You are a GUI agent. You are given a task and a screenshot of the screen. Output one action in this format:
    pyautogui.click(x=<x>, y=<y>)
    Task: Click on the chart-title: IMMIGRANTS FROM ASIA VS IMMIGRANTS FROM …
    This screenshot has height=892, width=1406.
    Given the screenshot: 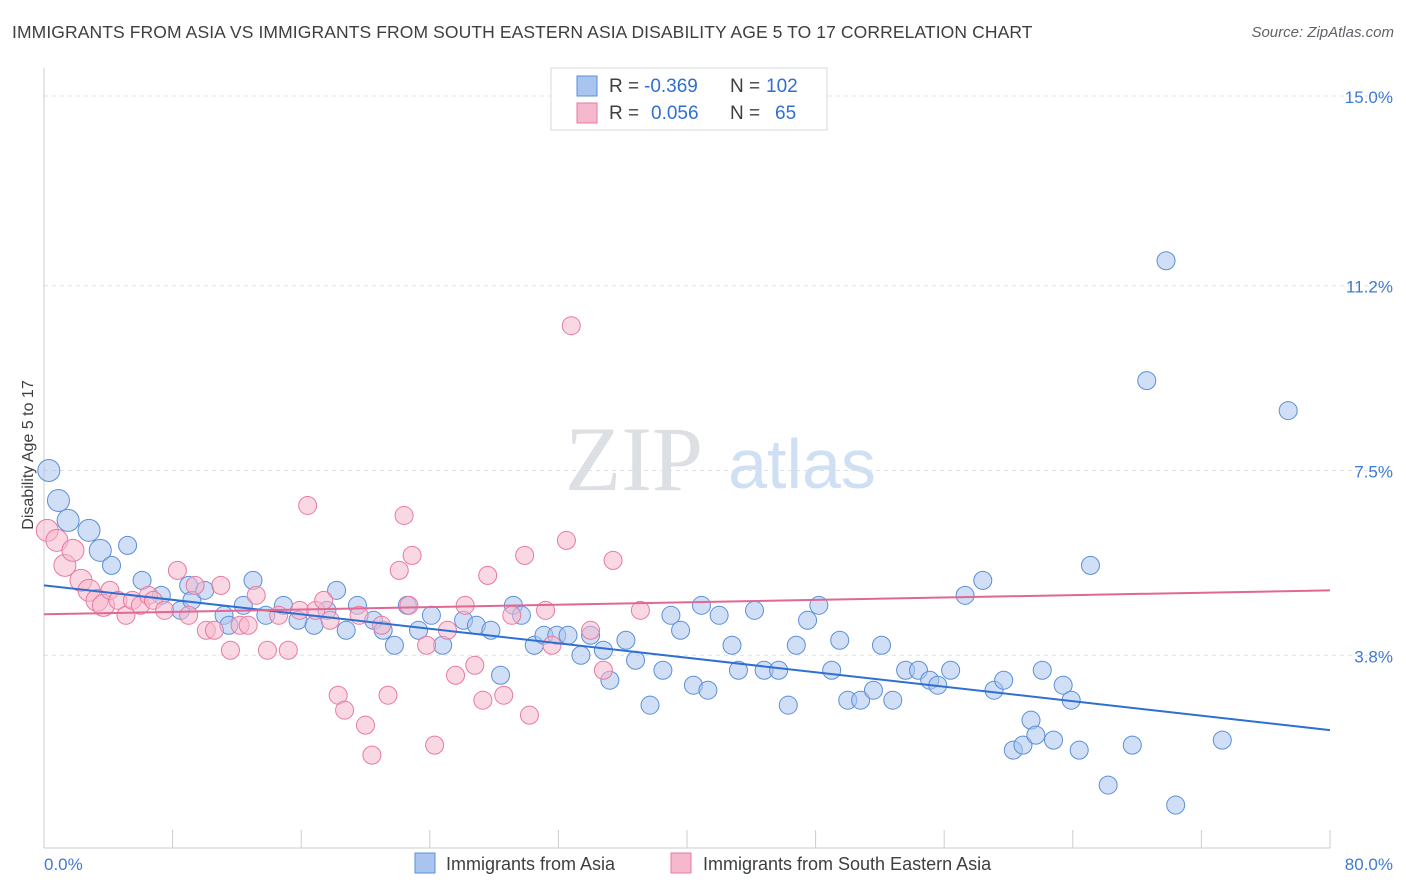 What is the action you would take?
    pyautogui.click(x=522, y=32)
    